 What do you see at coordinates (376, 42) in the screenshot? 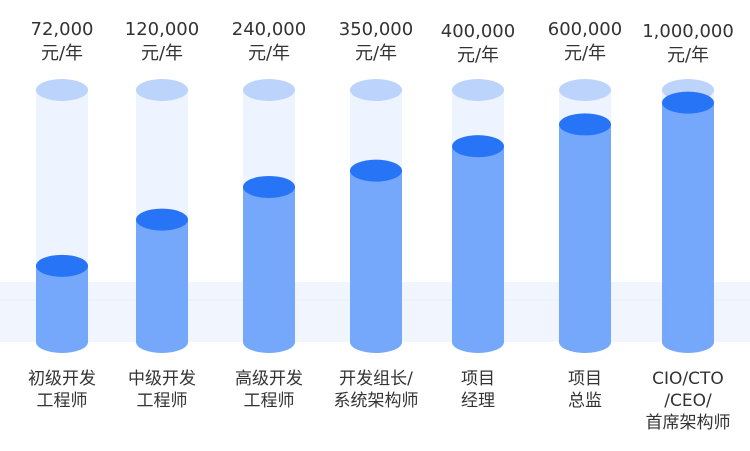
I see `value-label-3: 350,000 元/年` at bounding box center [376, 42].